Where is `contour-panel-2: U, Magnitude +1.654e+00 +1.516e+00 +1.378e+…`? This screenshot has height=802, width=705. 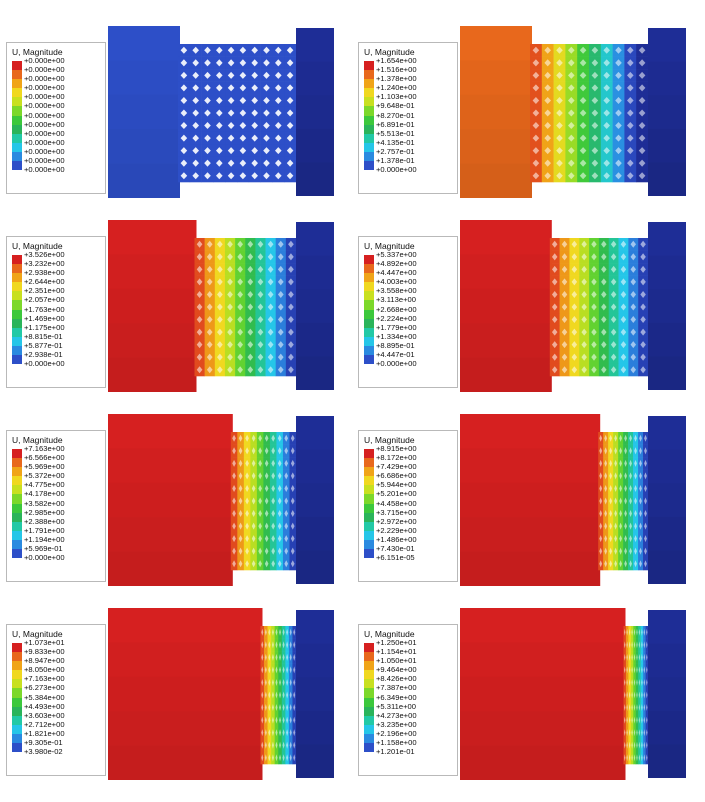
contour-panel-2: U, Magnitude +1.654e+00 +1.516e+00 +1.378e+… is located at coordinates (530, 123).